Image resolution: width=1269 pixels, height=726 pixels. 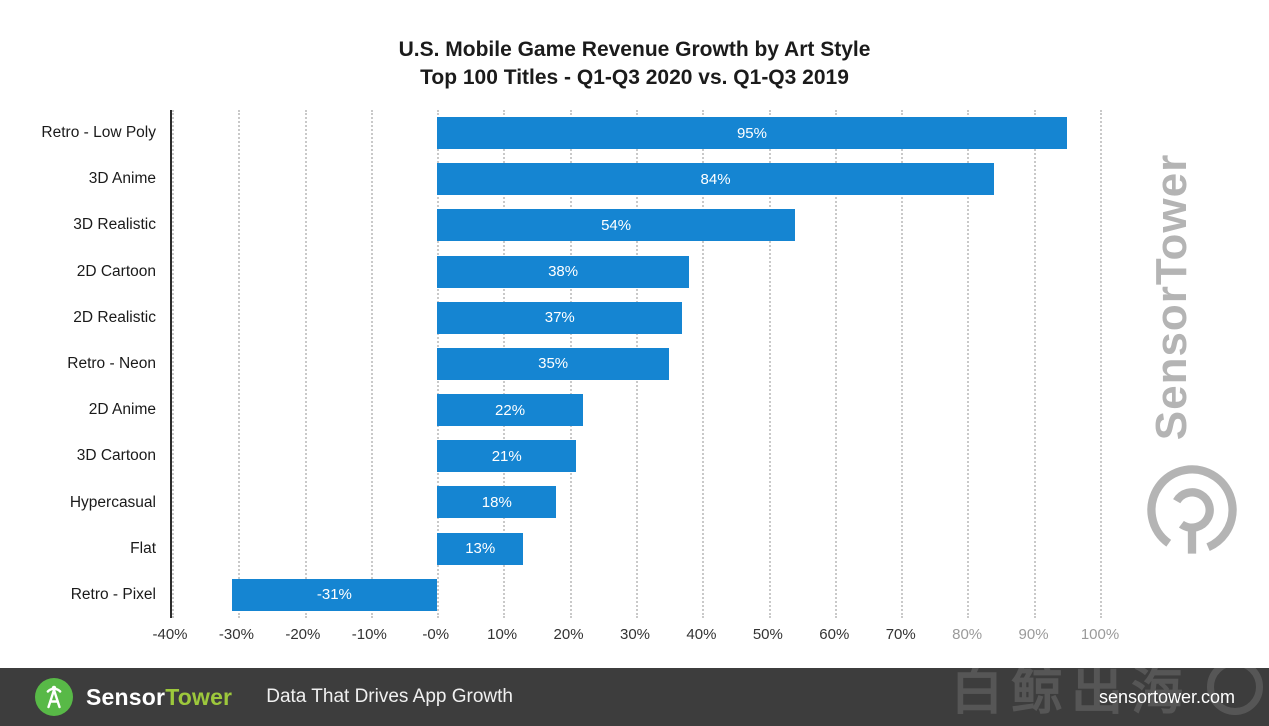 I want to click on category-label: Retro - Neon, so click(x=111, y=364).